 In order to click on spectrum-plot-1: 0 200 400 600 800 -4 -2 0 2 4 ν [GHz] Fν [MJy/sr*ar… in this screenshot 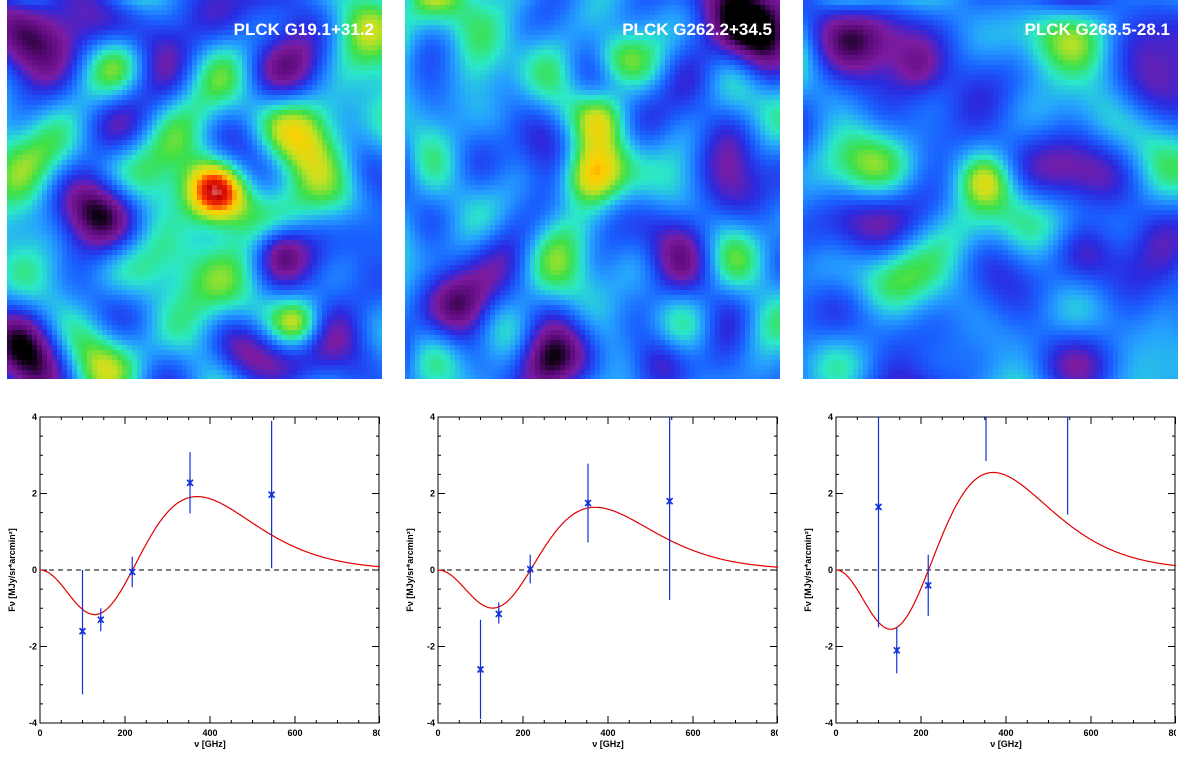, I will do `click(190, 578)`.